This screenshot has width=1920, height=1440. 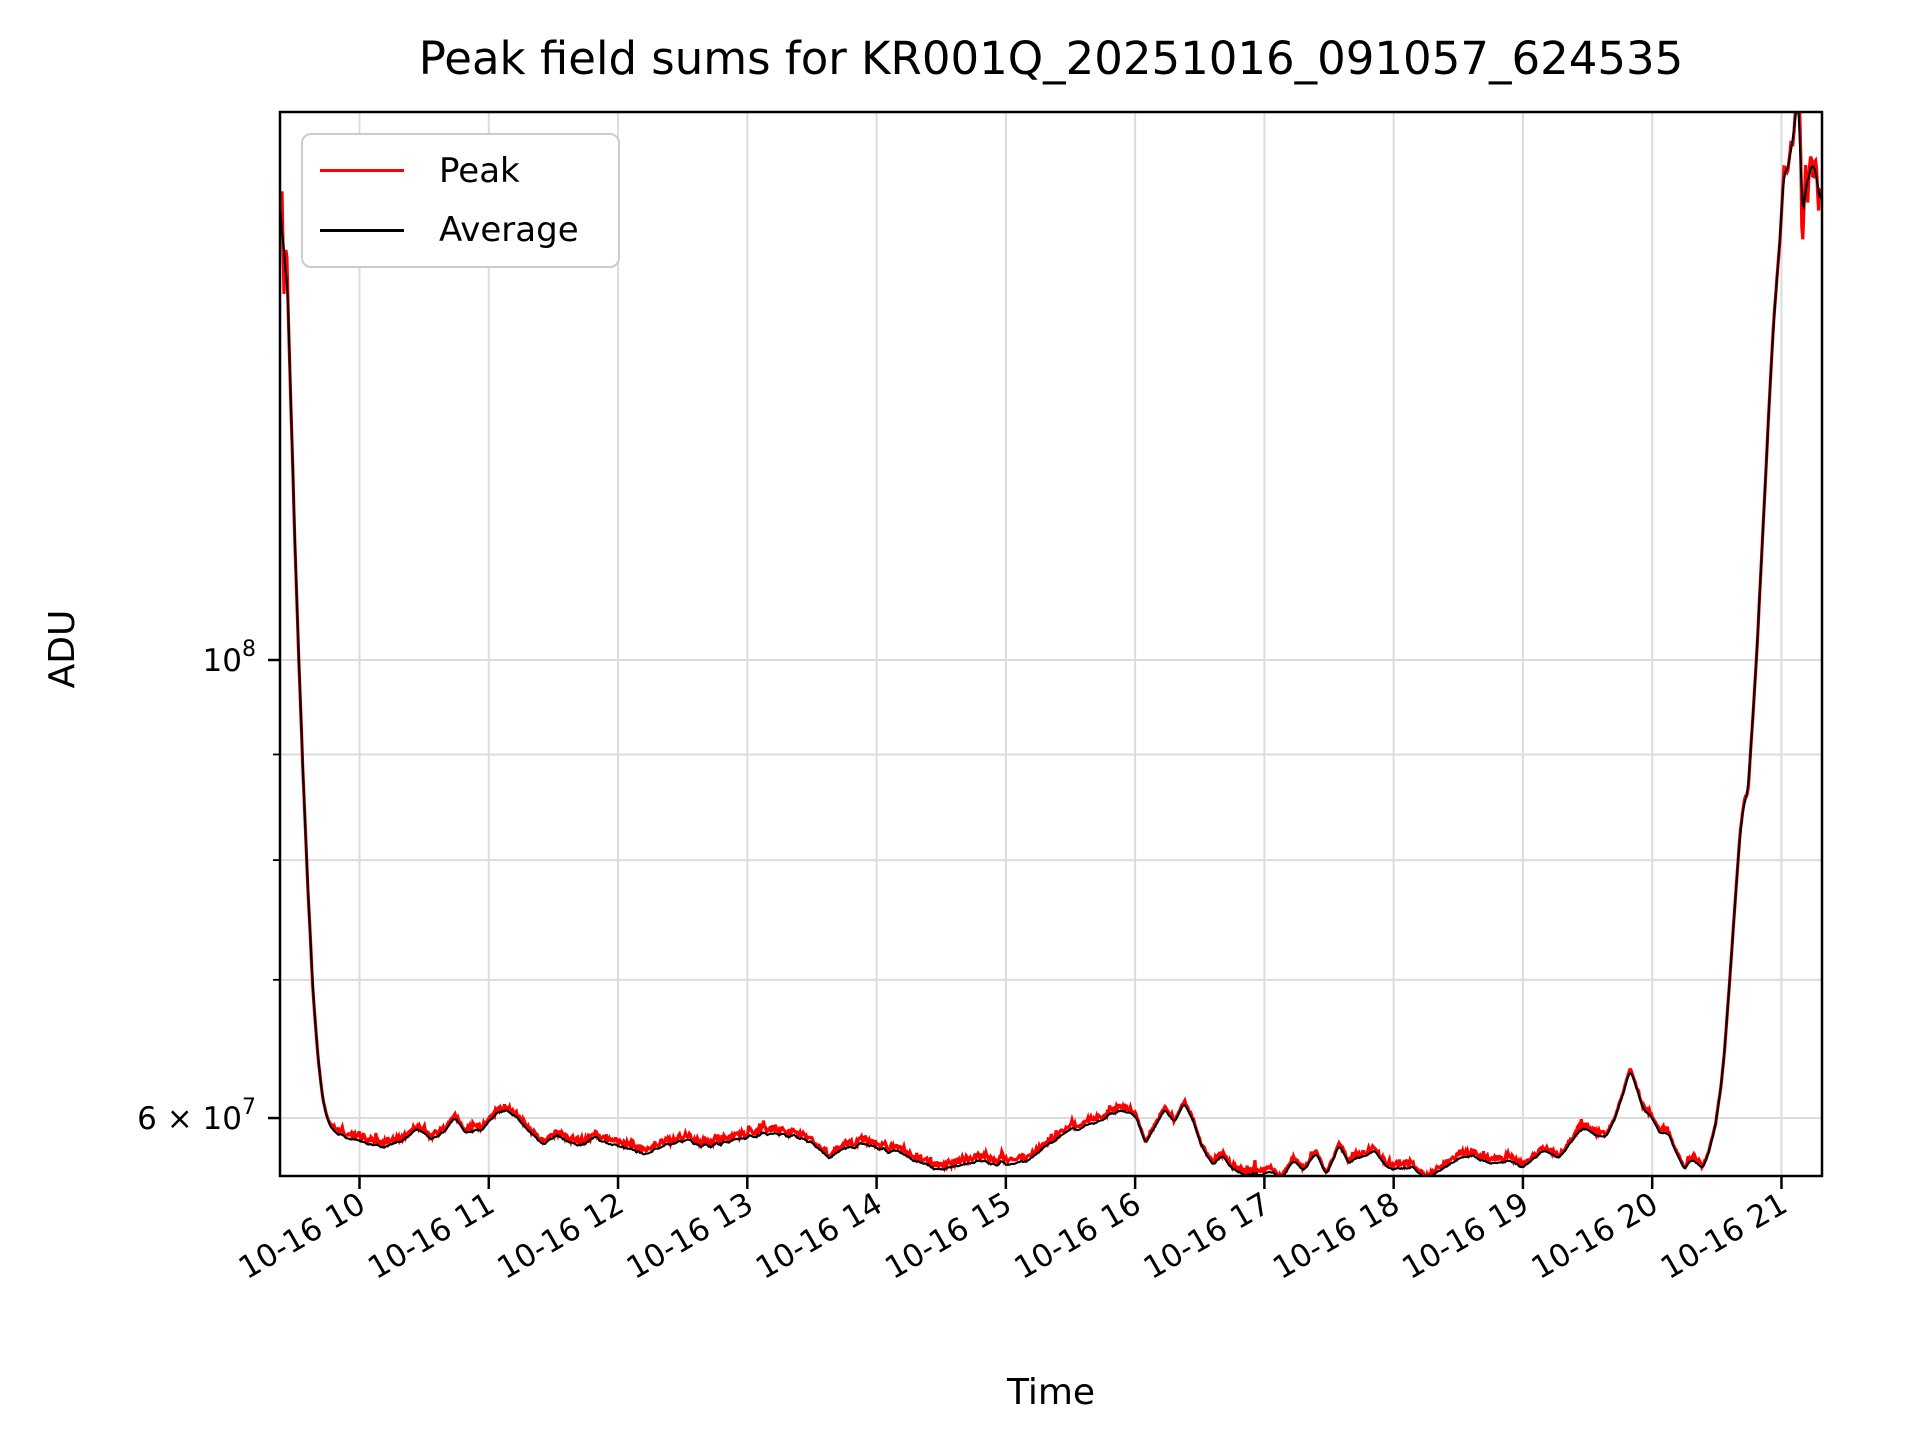 I want to click on x-tick-label: 10-16 18, so click(x=1336, y=1236).